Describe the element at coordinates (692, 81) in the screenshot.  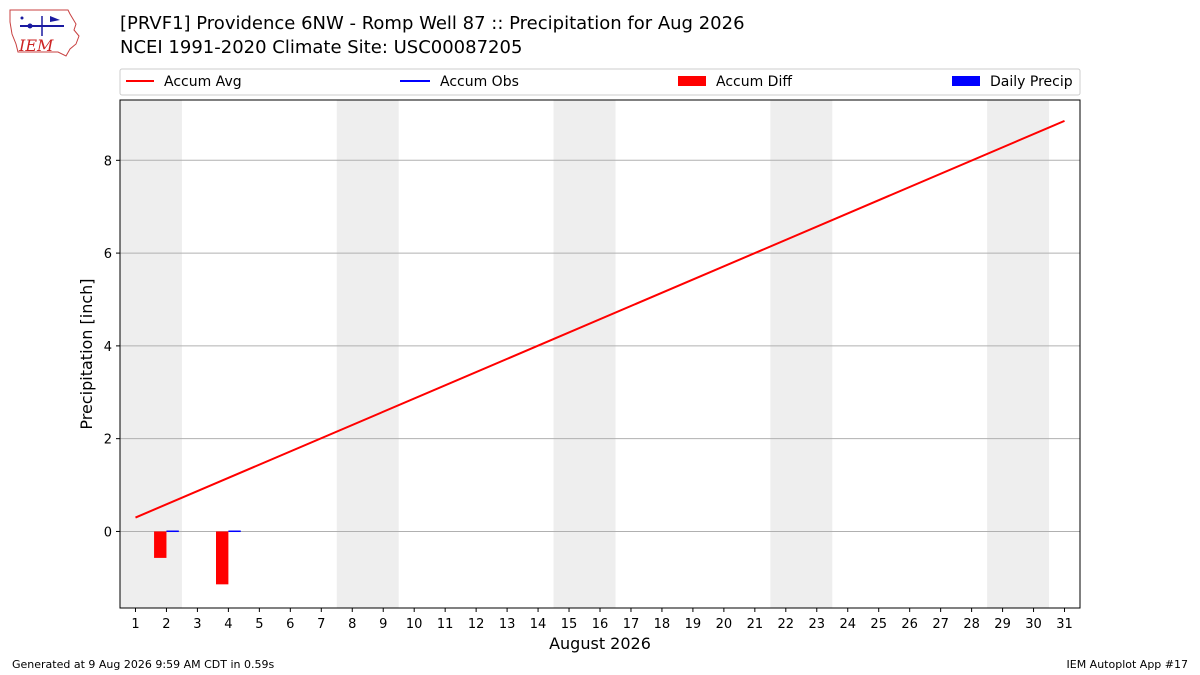
I see `legend-swatch-accum-diff` at that location.